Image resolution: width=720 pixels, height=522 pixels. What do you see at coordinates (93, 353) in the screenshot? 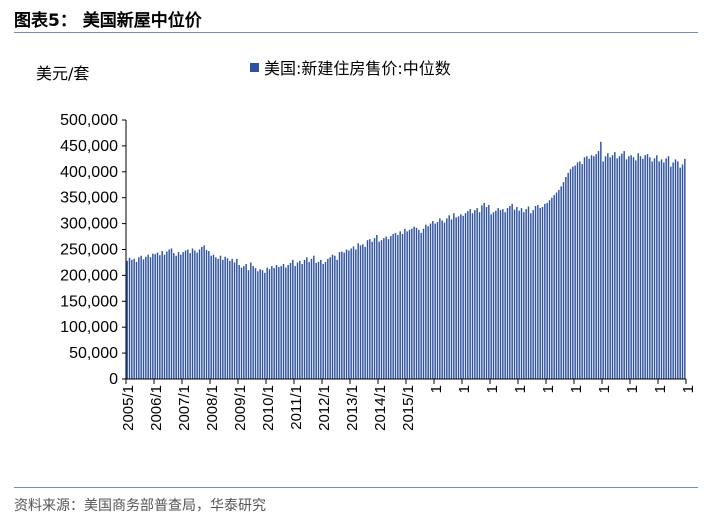
I see `y-tick-label: 50,000` at bounding box center [93, 353].